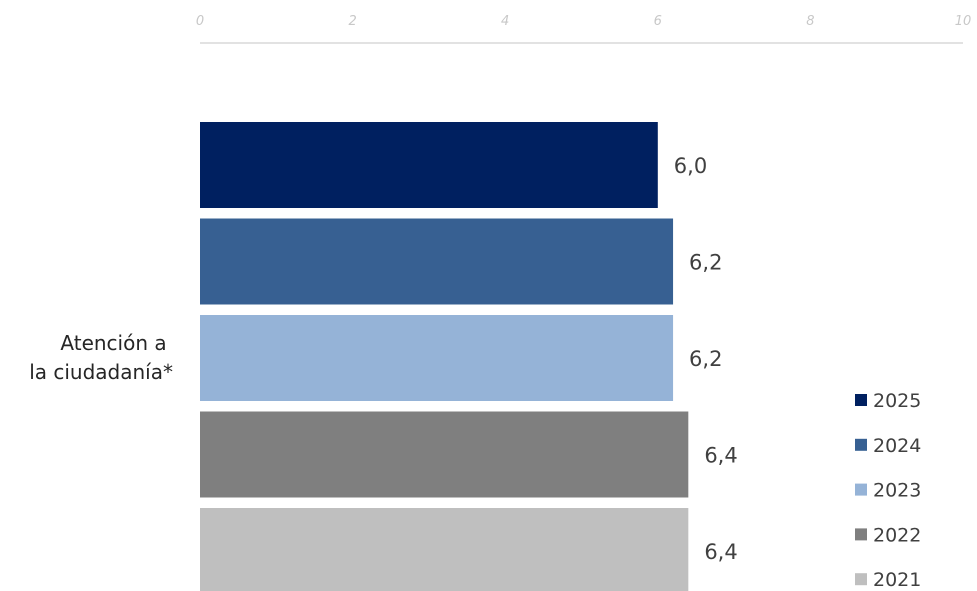  What do you see at coordinates (897, 580) in the screenshot?
I see `legend-label-2021: 2021` at bounding box center [897, 580].